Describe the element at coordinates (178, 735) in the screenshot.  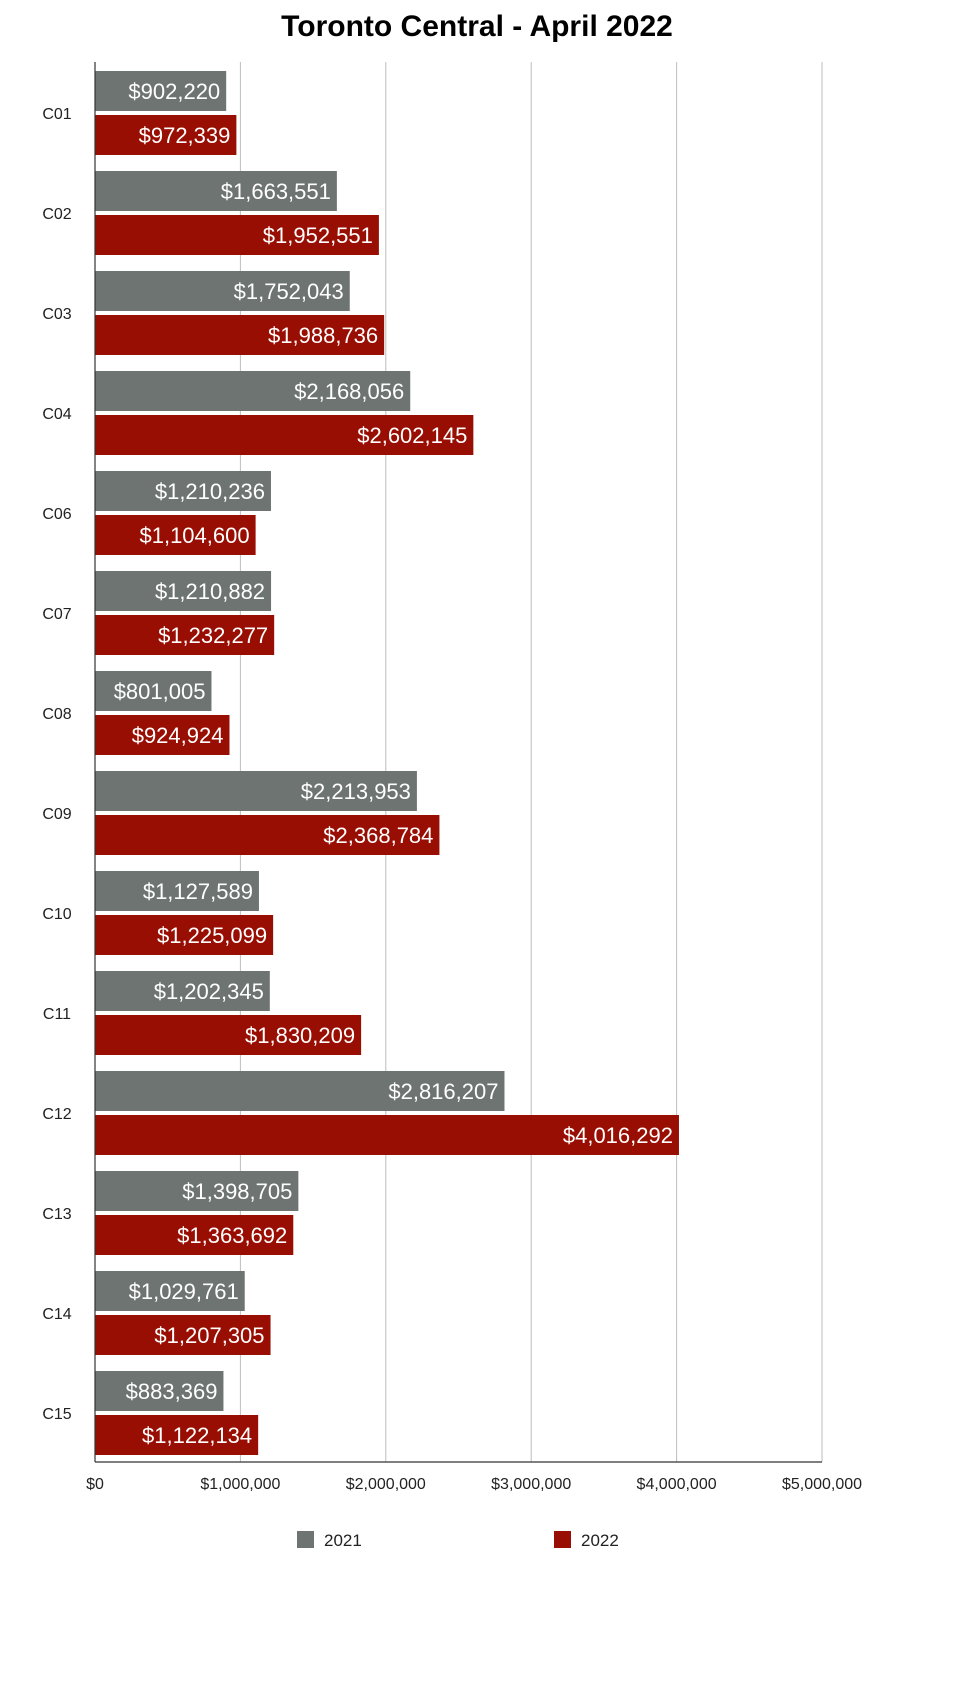
I see `data-label: $924,924` at that location.